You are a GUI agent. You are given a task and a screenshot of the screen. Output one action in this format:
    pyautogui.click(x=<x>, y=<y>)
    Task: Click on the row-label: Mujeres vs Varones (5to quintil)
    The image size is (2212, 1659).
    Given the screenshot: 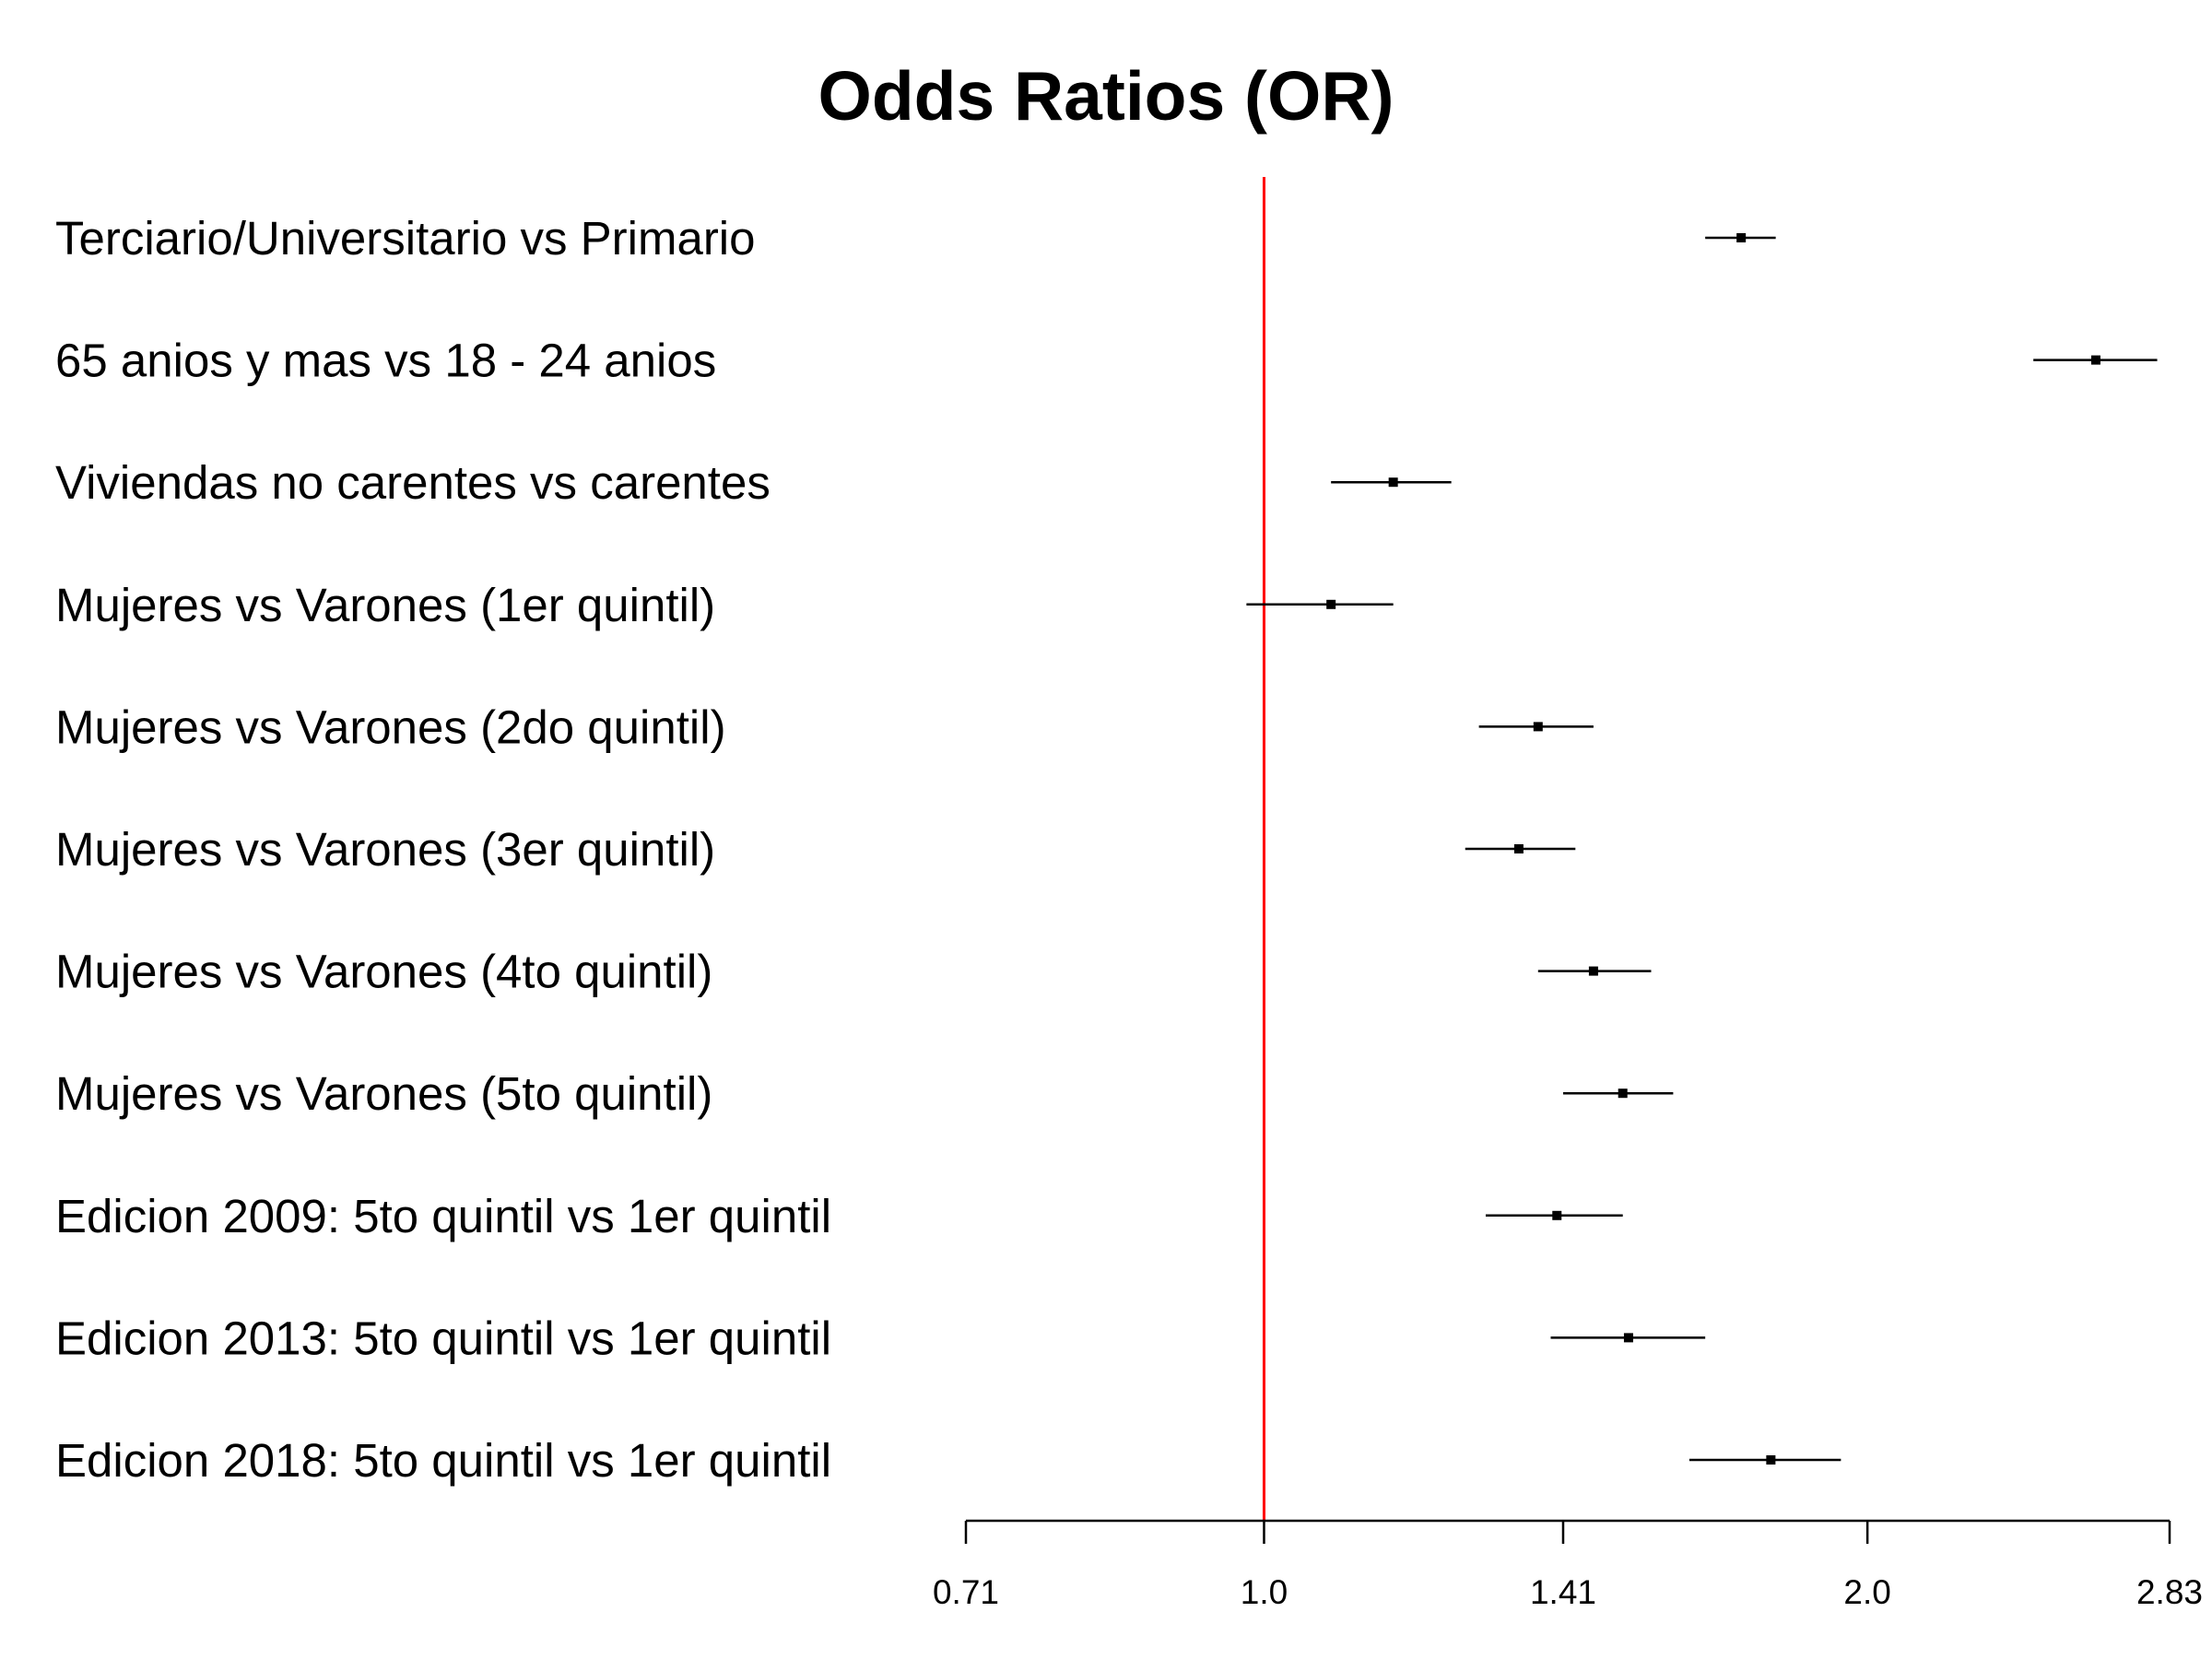 What is the action you would take?
    pyautogui.click(x=383, y=1093)
    